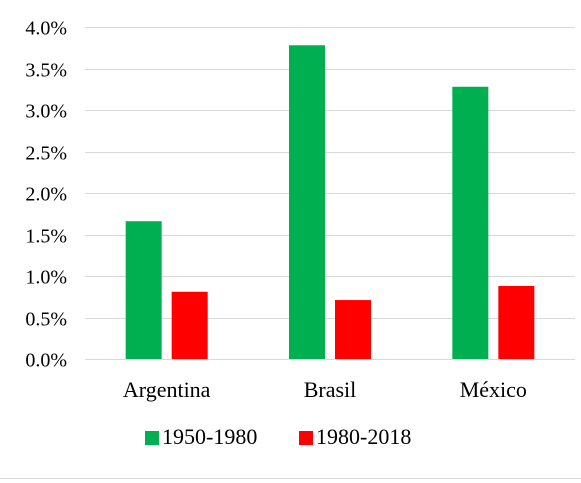 The width and height of the screenshot is (581, 483). Describe the element at coordinates (46, 320) in the screenshot. I see `y-tick-label: 0.5%` at that location.